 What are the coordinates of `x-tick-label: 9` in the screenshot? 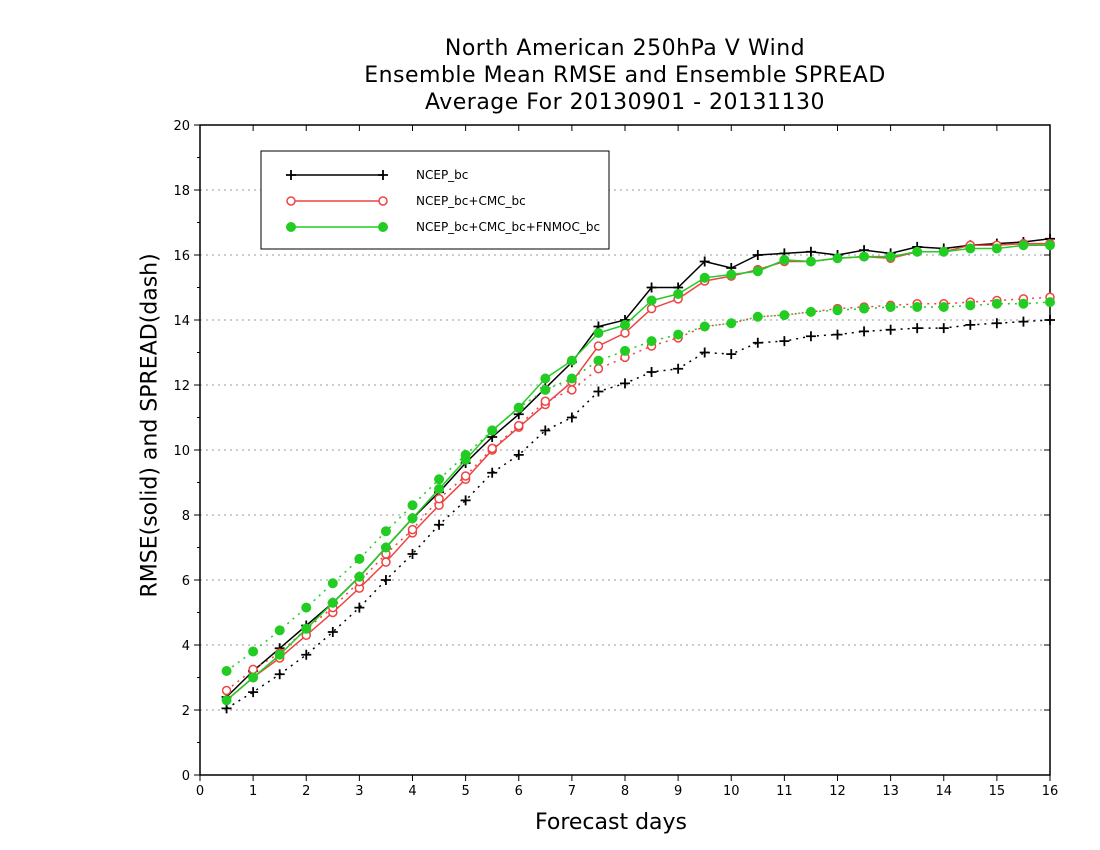 It's located at (678, 791).